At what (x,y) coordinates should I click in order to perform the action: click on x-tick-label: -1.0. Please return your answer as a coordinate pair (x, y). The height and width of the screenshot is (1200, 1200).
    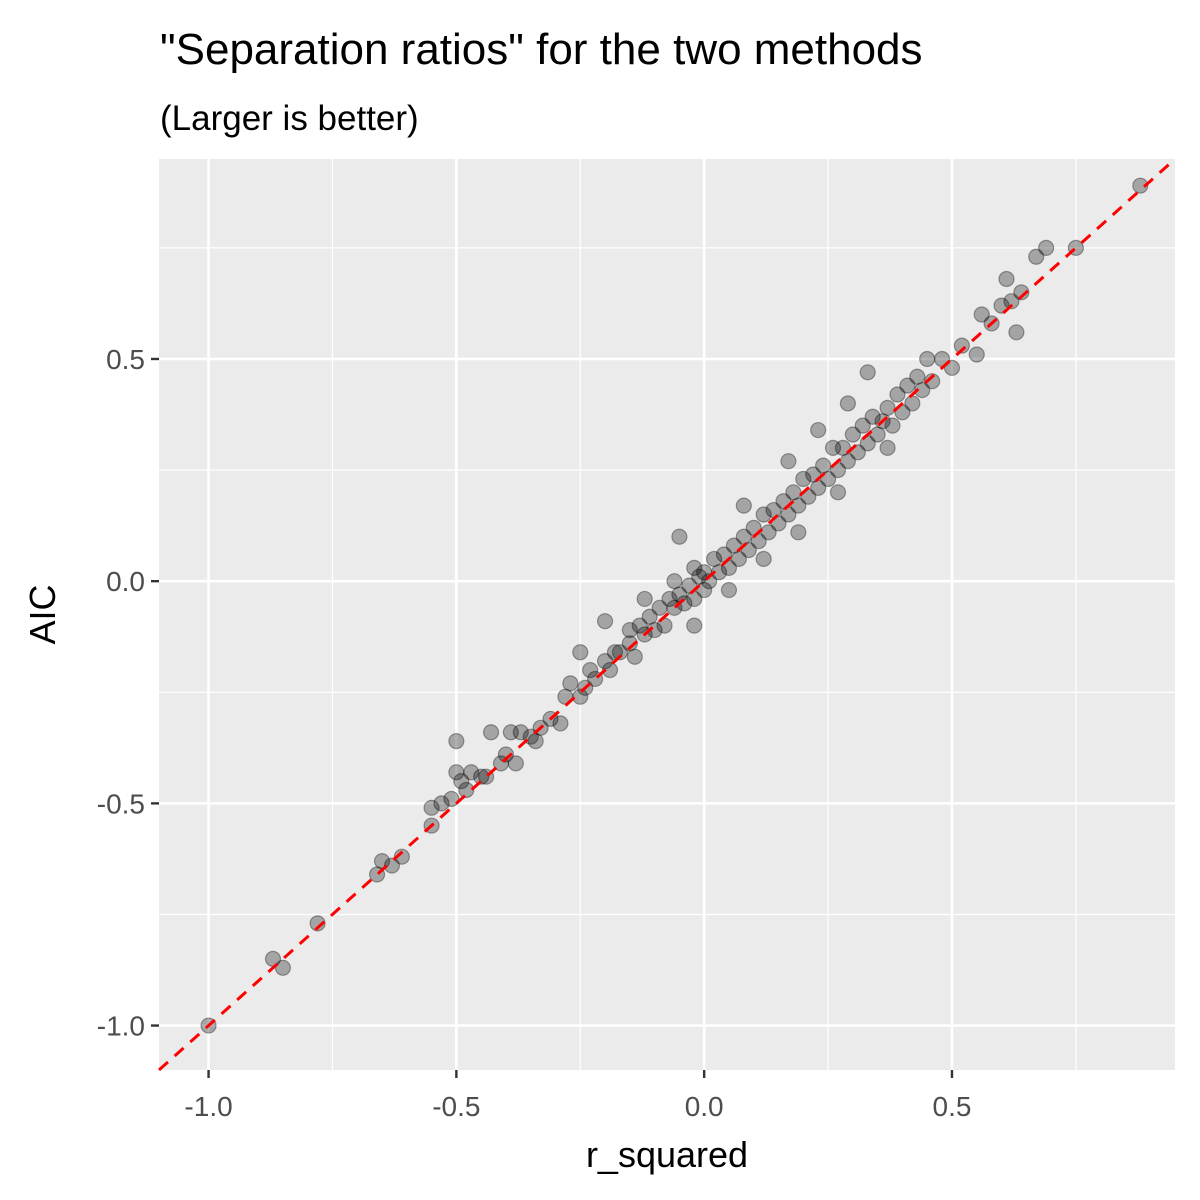
    Looking at the image, I should click on (208, 1106).